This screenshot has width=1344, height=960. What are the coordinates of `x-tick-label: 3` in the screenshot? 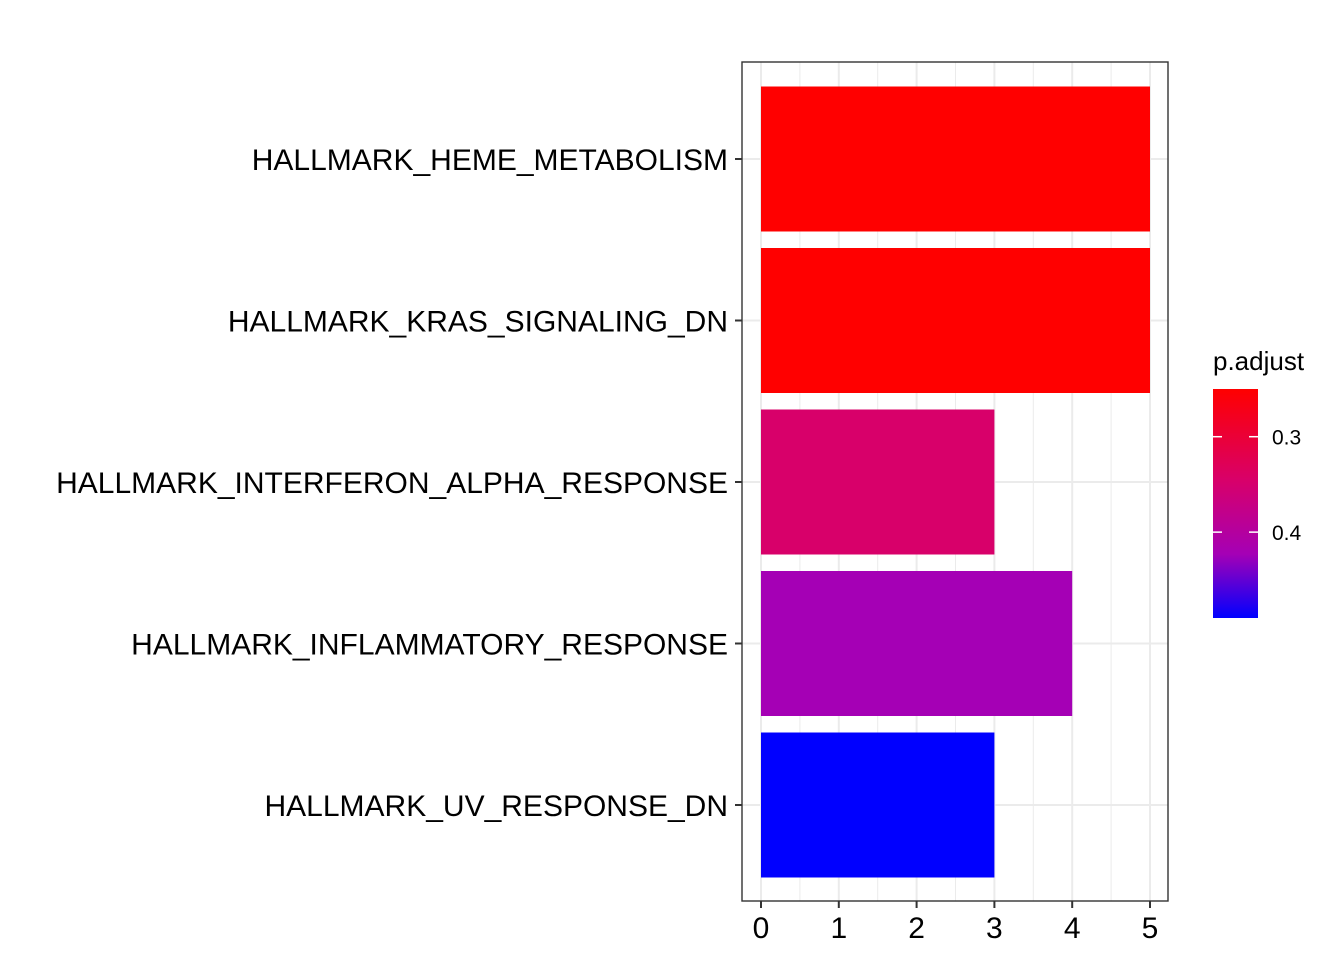 It's located at (994, 928).